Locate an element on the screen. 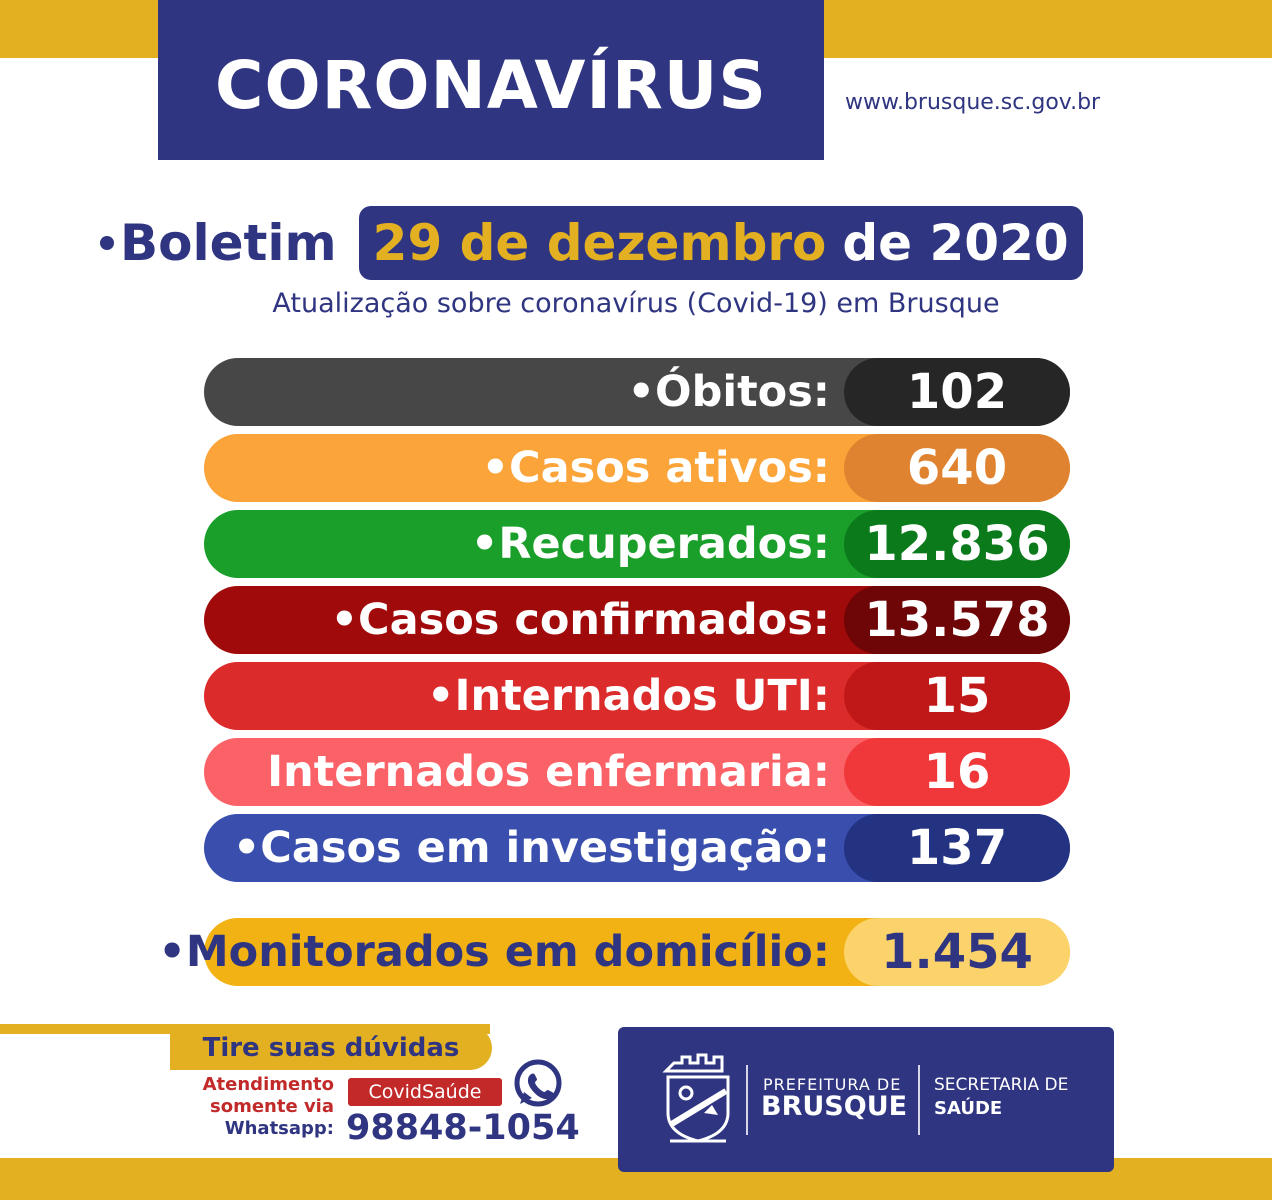 The height and width of the screenshot is (1200, 1272). stat-row-internados-enfermaria: Internados enfermaria: 16 is located at coordinates (637, 772).